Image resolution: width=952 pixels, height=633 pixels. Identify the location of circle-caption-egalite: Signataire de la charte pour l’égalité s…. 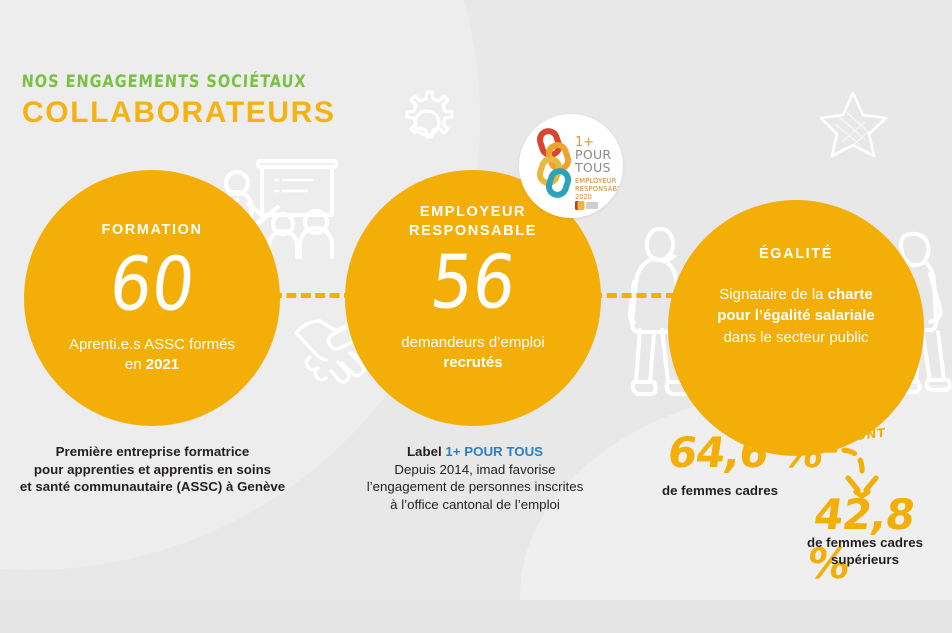
(796, 316).